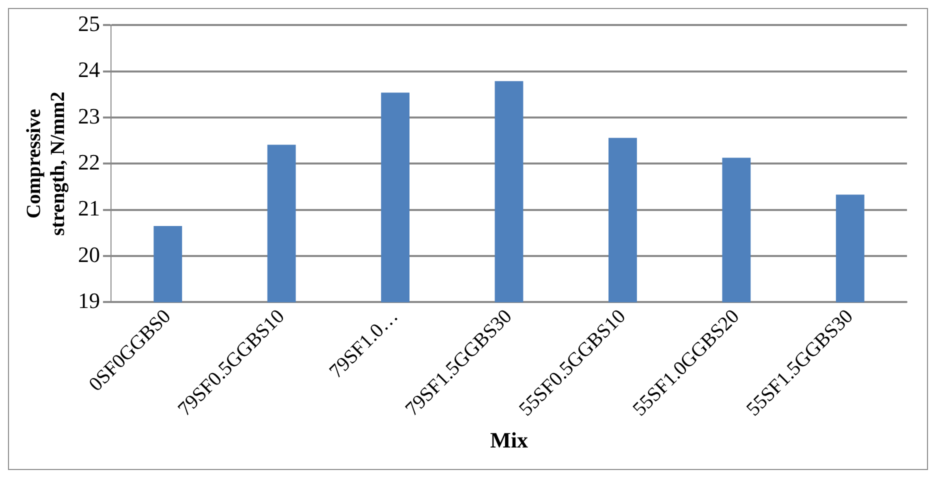 The height and width of the screenshot is (482, 940). I want to click on y-tick-label: 21, so click(89, 208).